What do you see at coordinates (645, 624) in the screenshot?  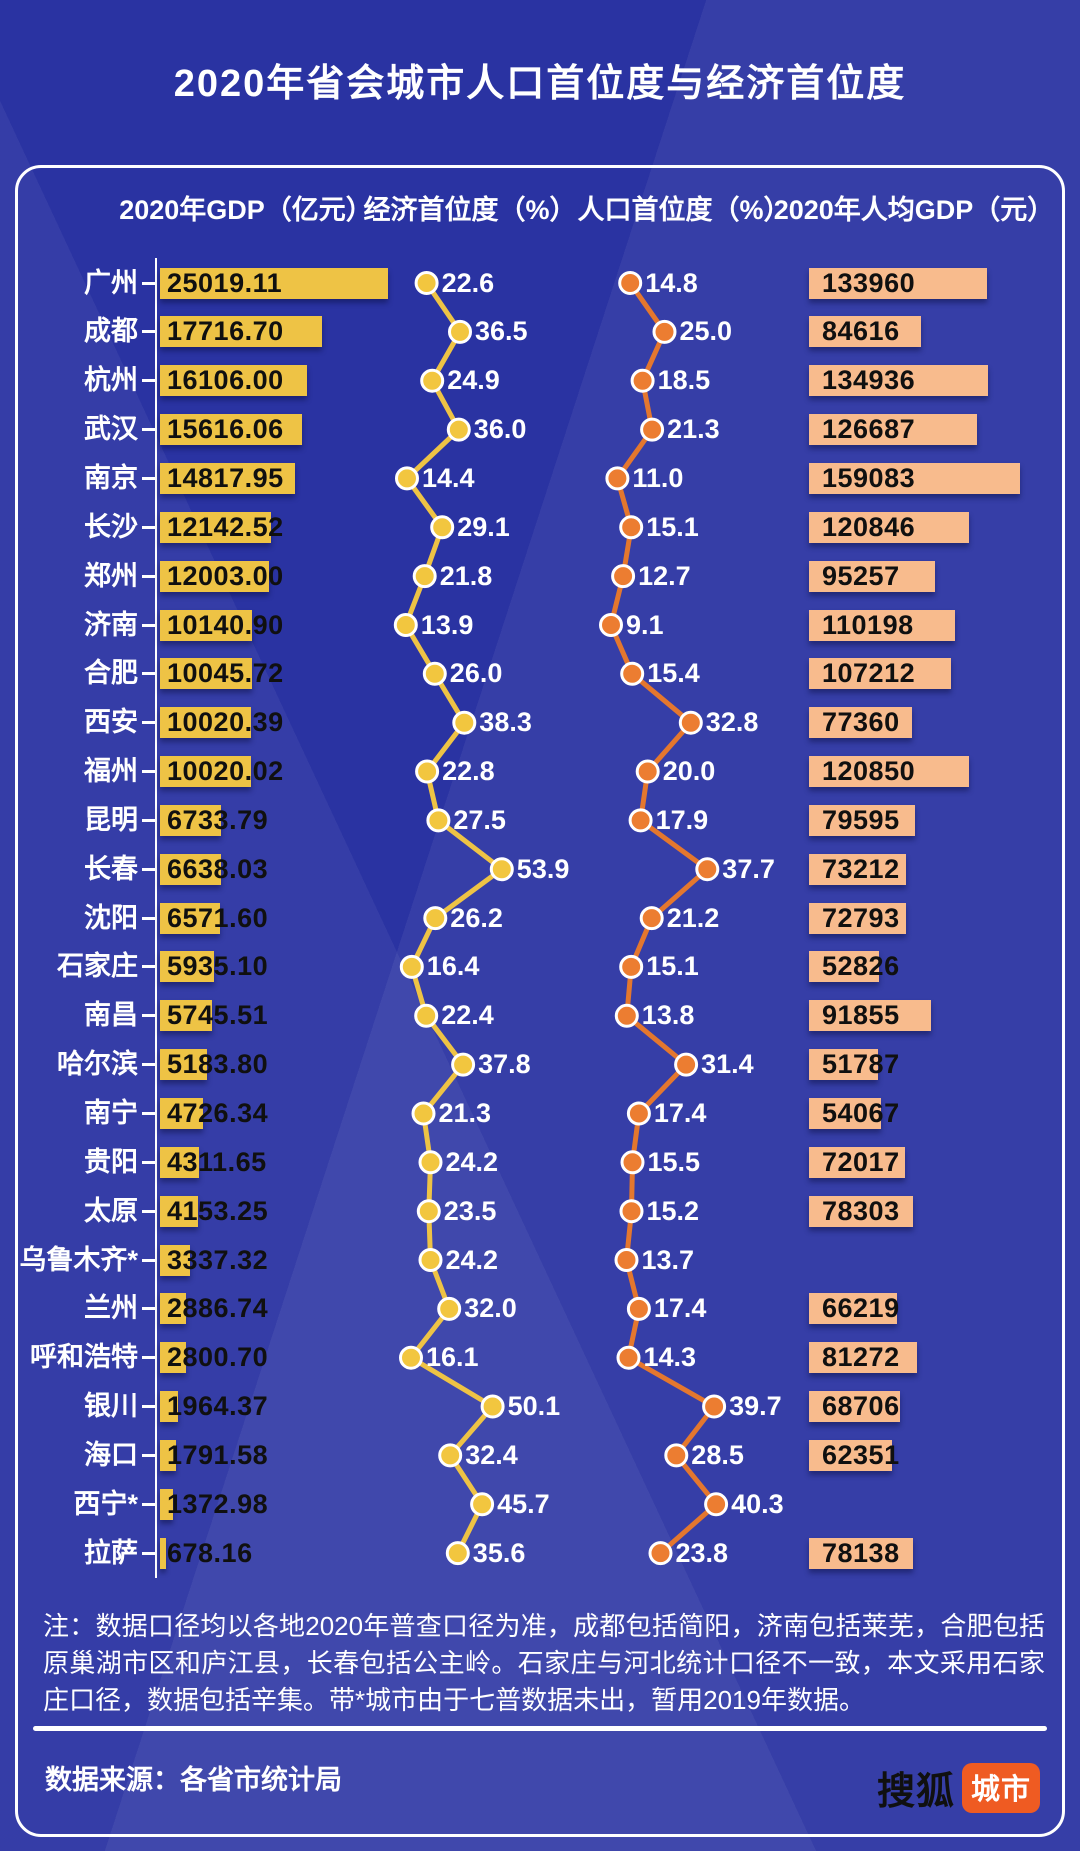 I see `pop-primacy-value: 9.1` at bounding box center [645, 624].